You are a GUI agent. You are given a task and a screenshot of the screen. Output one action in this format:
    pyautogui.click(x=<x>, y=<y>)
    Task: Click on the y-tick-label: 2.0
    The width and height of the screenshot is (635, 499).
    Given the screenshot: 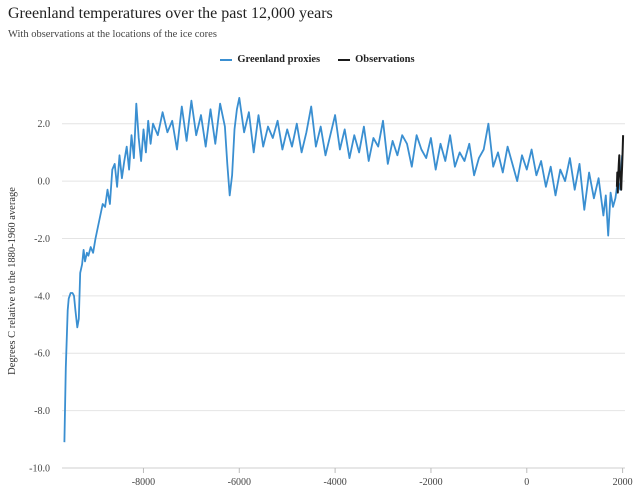 What is the action you would take?
    pyautogui.click(x=44, y=124)
    